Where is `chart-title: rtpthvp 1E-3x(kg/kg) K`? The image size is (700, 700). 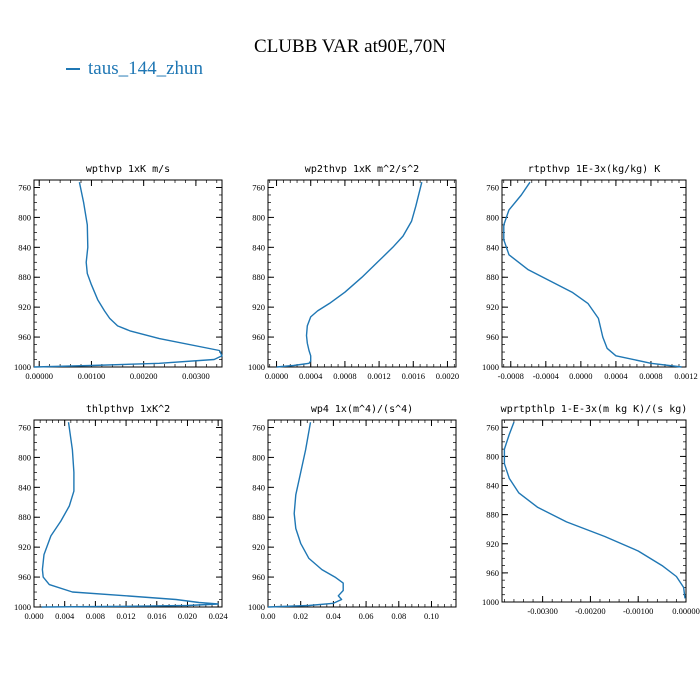 chart-title: rtpthvp 1E-3x(kg/kg) K is located at coordinates (594, 169).